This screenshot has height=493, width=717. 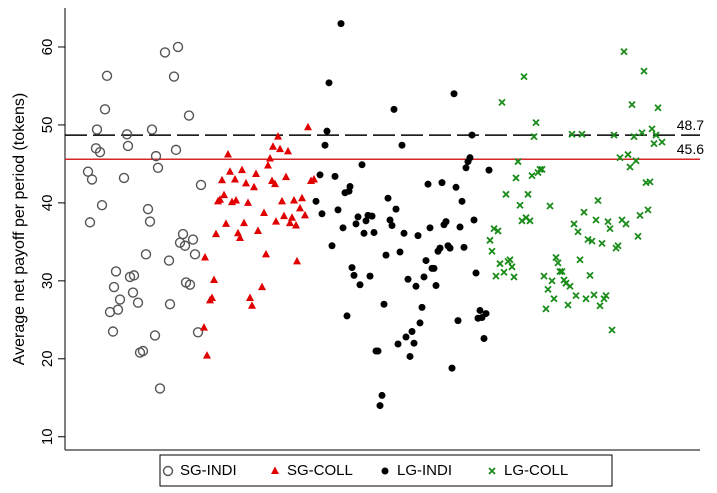 What do you see at coordinates (690, 125) in the screenshot?
I see `reference-label: 48.7` at bounding box center [690, 125].